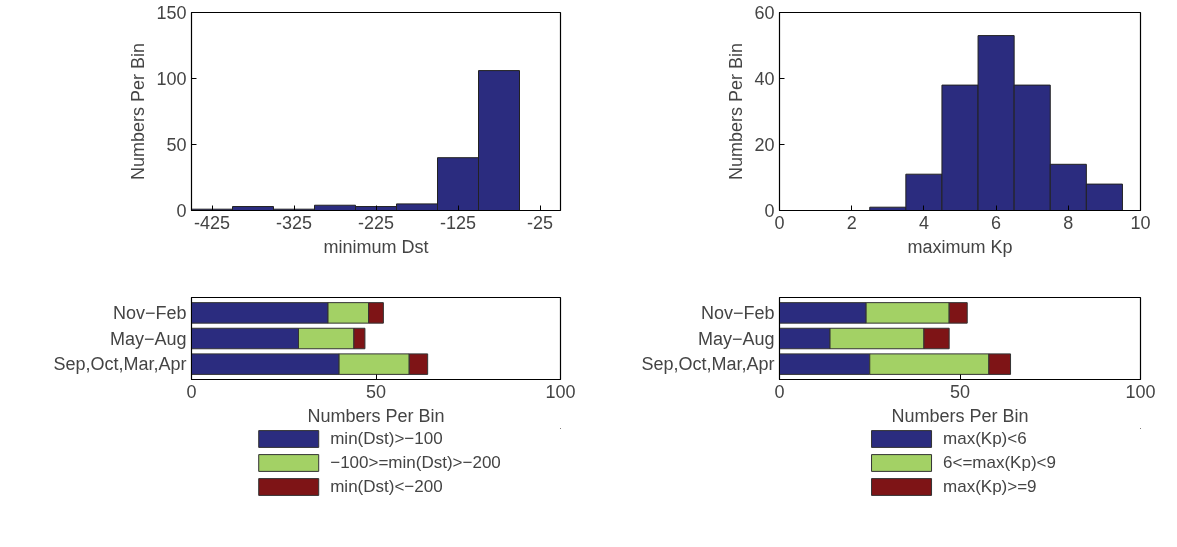 Image resolution: width=1177 pixels, height=547 pixels. I want to click on x-axis-title: maximum Kp, so click(960, 246).